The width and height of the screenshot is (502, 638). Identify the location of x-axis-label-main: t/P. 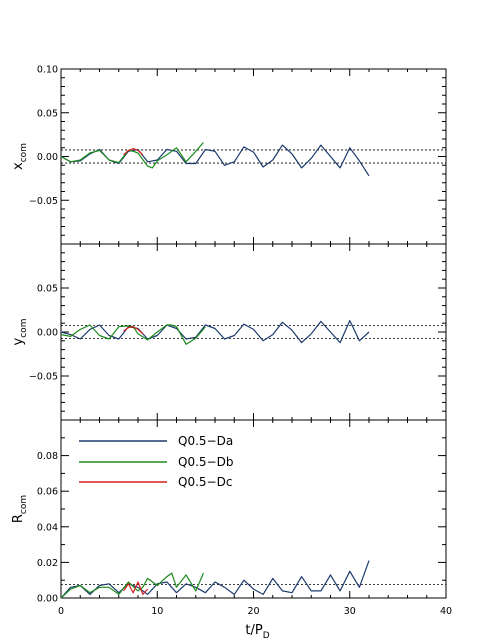
(253, 630).